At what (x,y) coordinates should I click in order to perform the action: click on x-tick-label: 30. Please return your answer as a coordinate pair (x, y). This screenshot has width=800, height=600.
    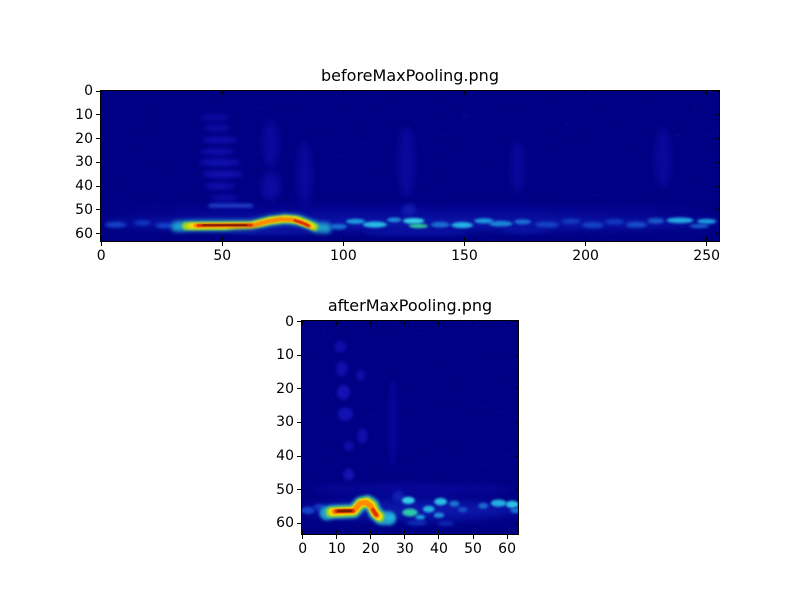
    Looking at the image, I should click on (404, 549).